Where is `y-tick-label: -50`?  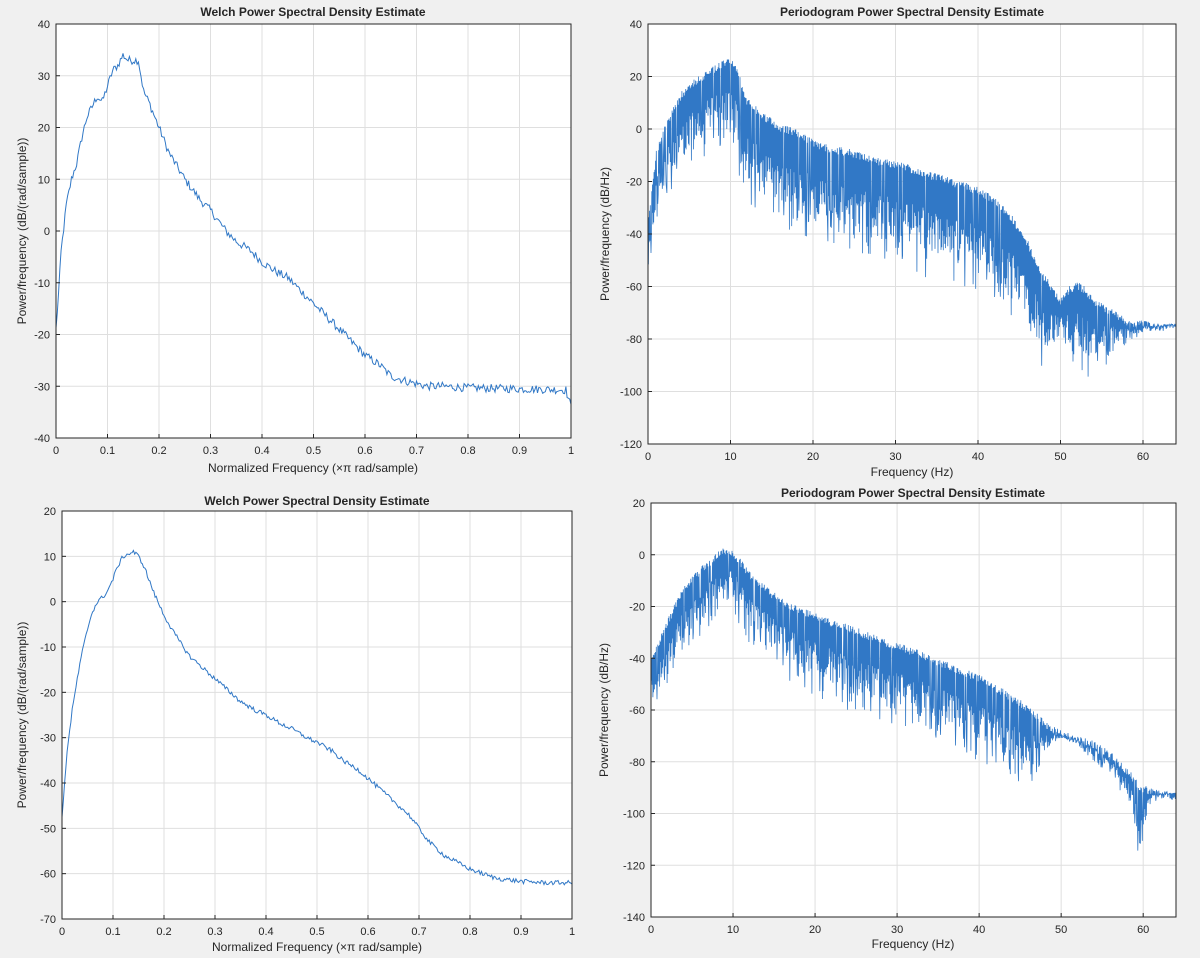
y-tick-label: -50 is located at coordinates (48, 829).